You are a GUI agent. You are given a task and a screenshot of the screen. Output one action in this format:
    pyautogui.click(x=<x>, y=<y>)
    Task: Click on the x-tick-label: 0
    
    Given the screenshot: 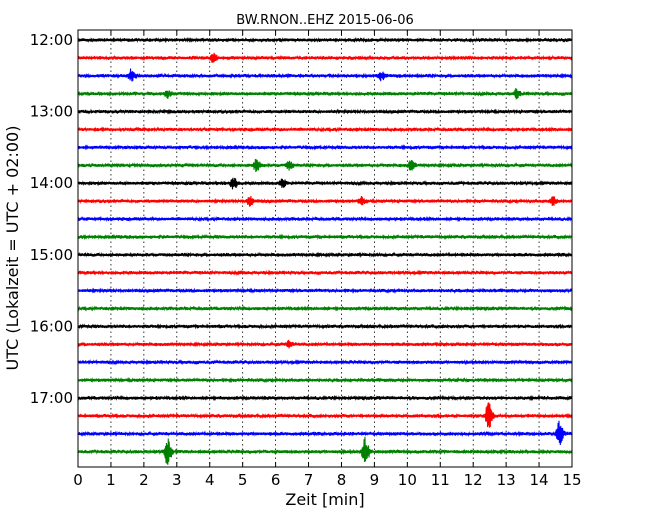 What is the action you would take?
    pyautogui.click(x=78, y=480)
    